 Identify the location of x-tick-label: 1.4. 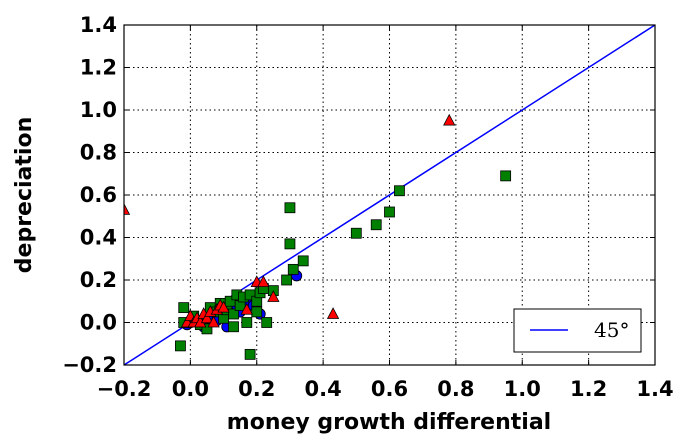
(654, 389).